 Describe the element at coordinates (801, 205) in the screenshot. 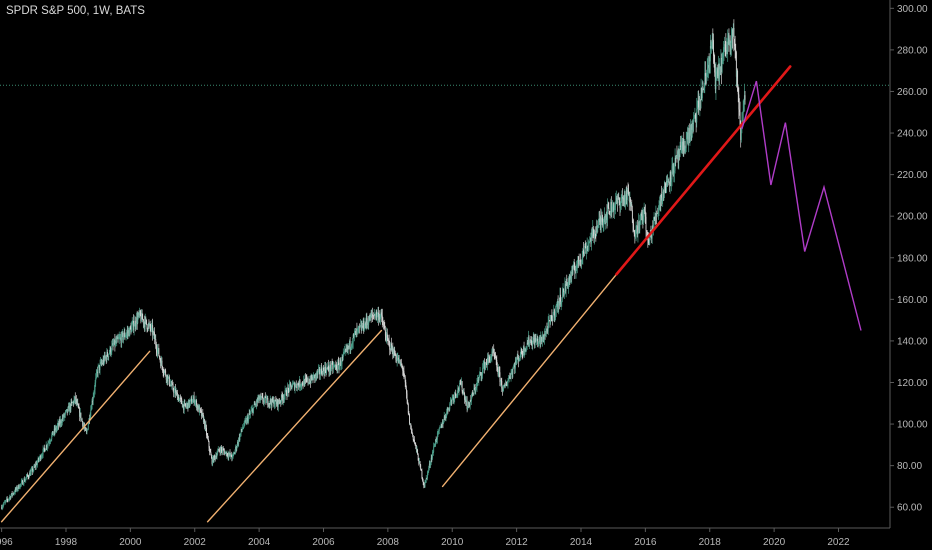

I see `projection-group` at that location.